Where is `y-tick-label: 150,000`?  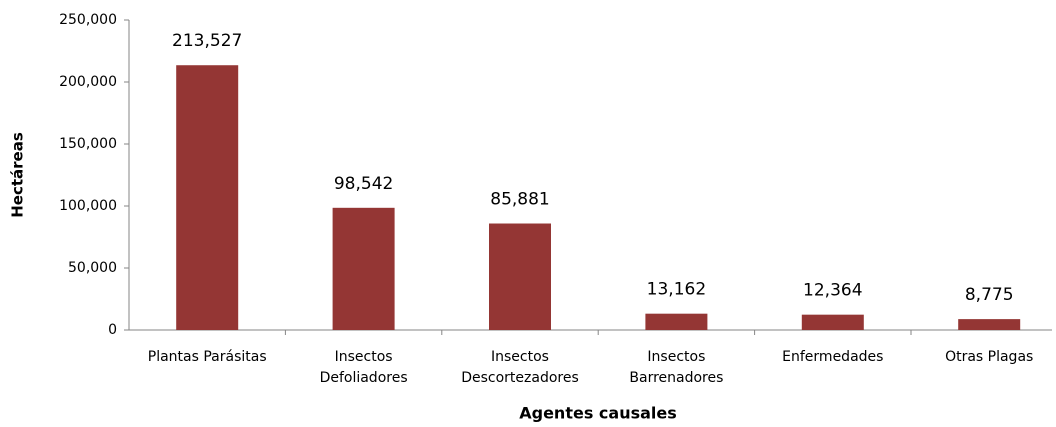 y-tick-label: 150,000 is located at coordinates (88, 144).